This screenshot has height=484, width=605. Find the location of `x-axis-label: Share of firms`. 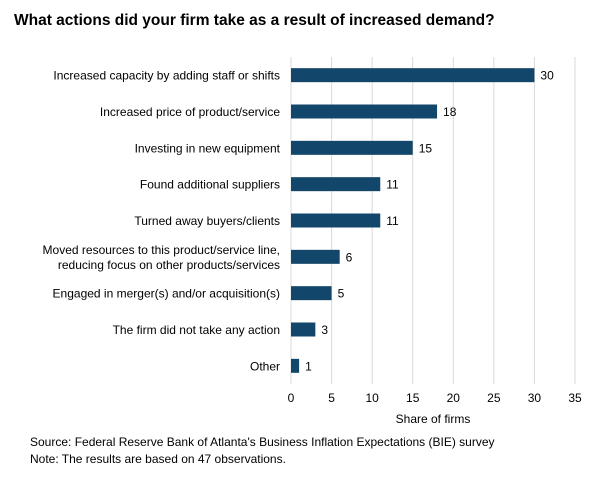

x-axis-label: Share of firms is located at coordinates (433, 419).